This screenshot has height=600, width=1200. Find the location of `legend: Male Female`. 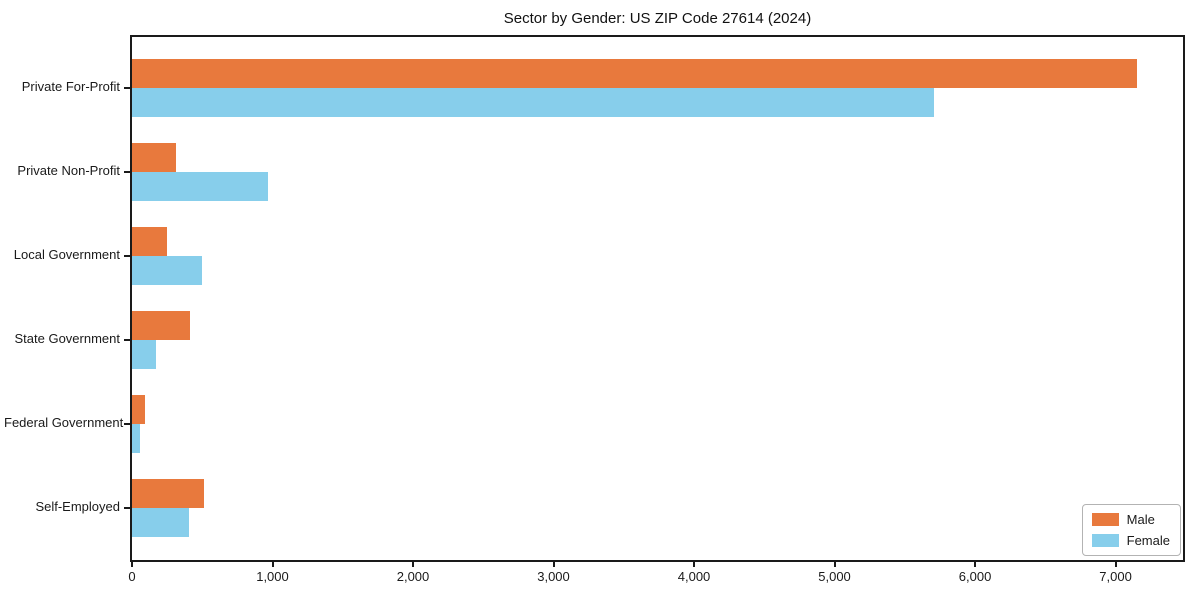

legend: Male Female is located at coordinates (1131, 530).